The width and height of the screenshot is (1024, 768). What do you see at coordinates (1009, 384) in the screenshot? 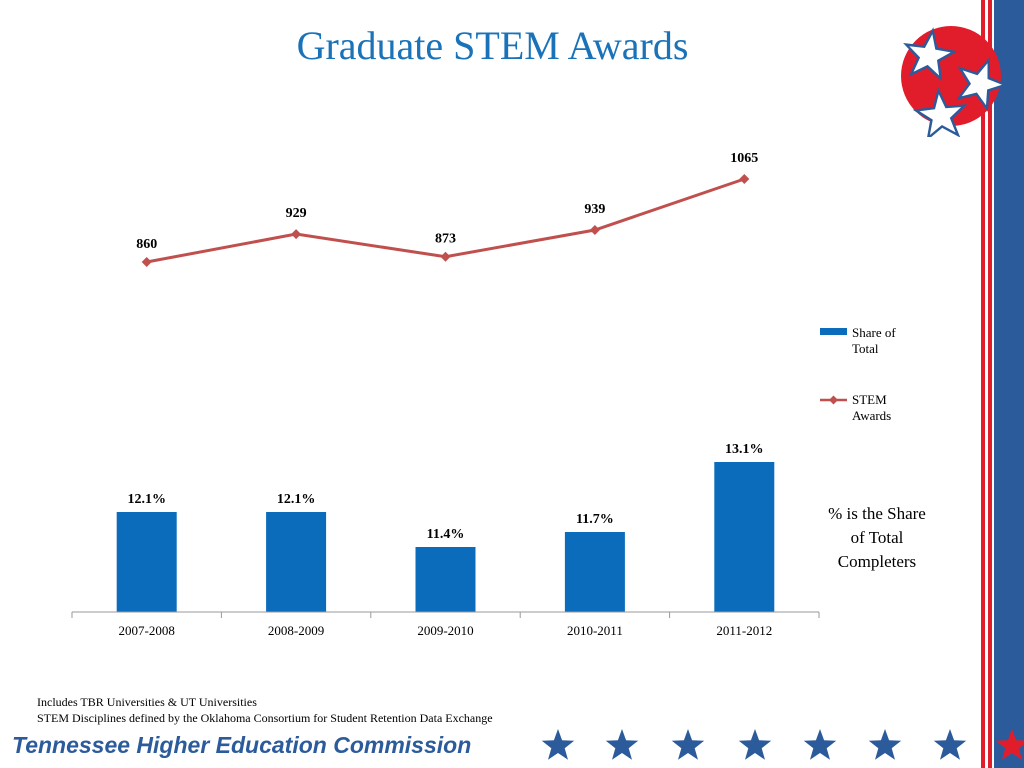
I see `decorative-stripe-blue` at bounding box center [1009, 384].